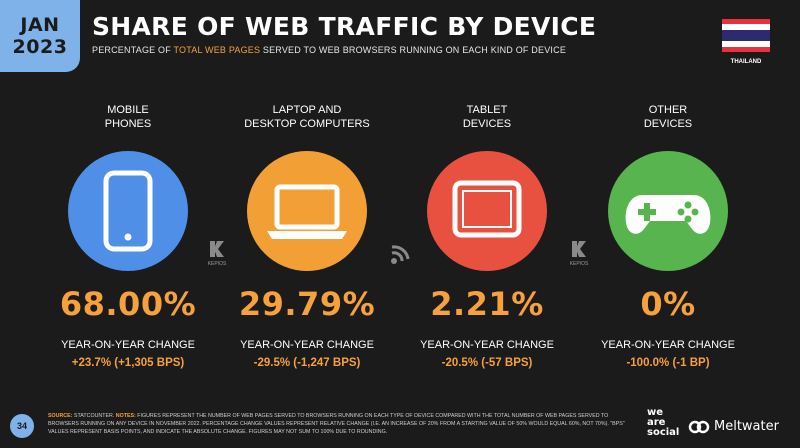  Describe the element at coordinates (655, 412) in the screenshot. I see `brand-line-1: we` at that location.